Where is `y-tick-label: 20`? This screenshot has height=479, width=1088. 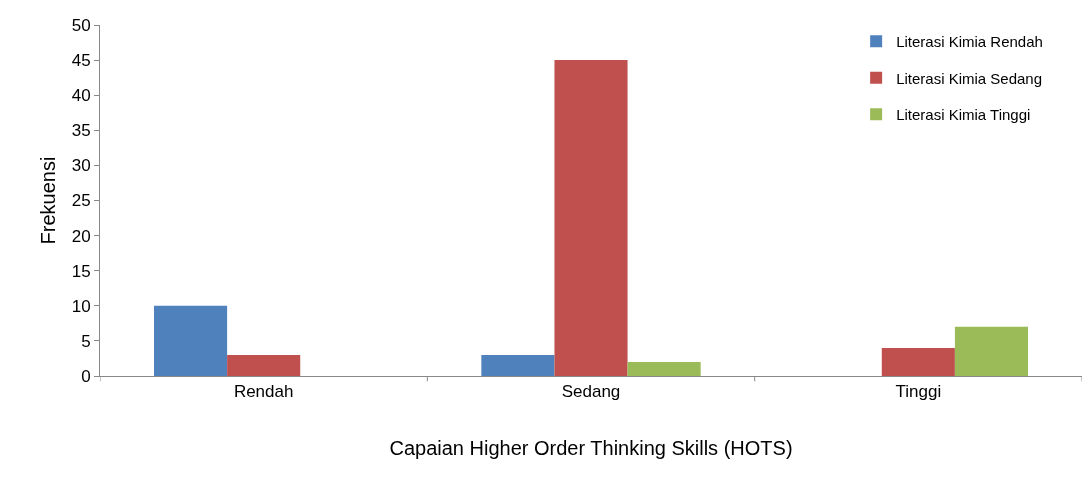 y-tick-label: 20 is located at coordinates (81, 236).